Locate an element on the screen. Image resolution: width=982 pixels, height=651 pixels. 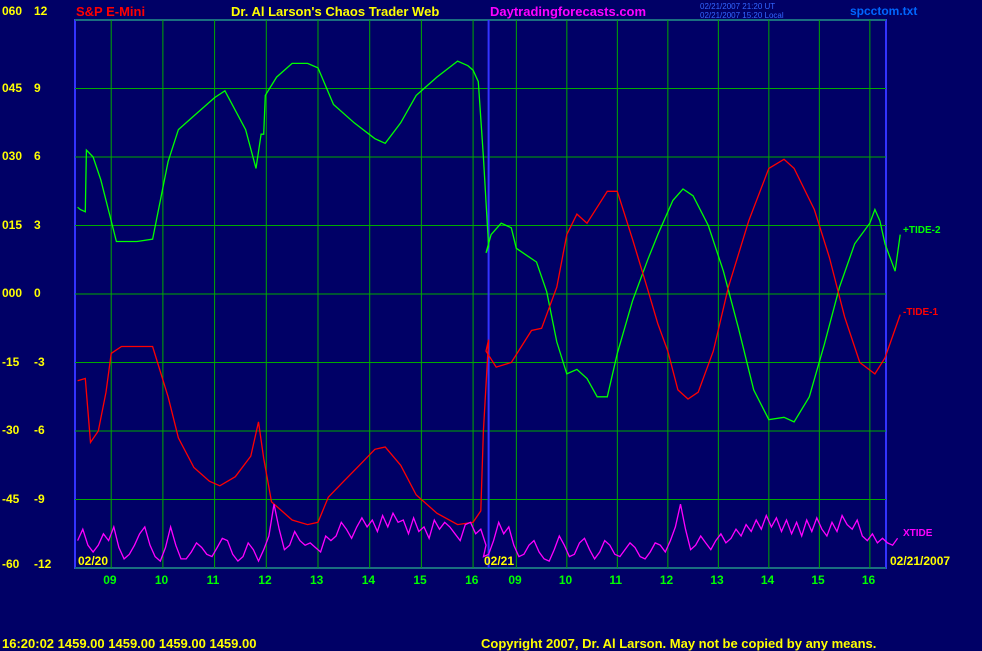
y-left-tick-label: 030 is located at coordinates (12, 156).